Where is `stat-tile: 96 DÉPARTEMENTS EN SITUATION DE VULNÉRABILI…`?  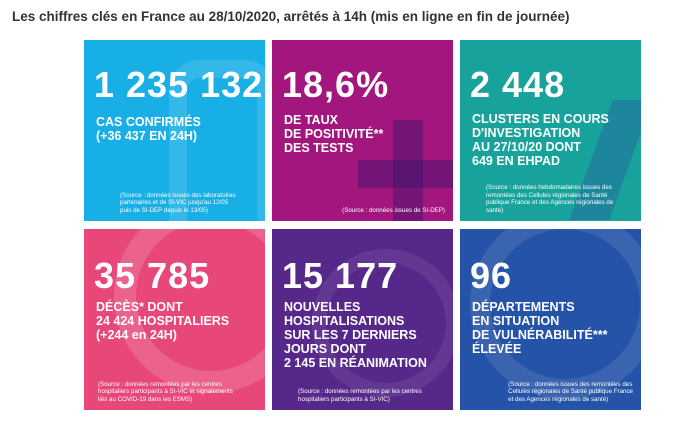 stat-tile: 96 DÉPARTEMENTS EN SITUATION DE VULNÉRABILI… is located at coordinates (550, 319).